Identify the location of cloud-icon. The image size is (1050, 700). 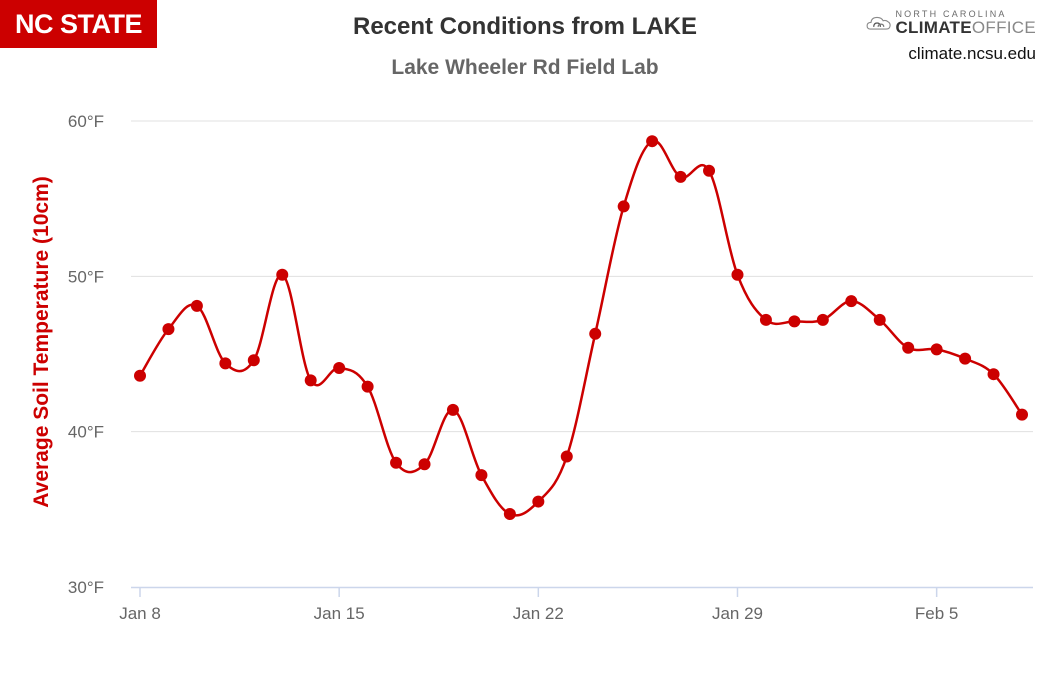
(878, 23).